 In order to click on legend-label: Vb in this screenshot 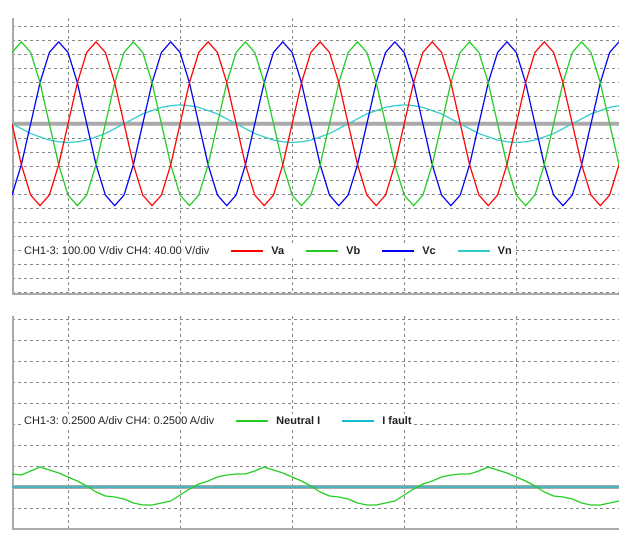, I will do `click(353, 251)`.